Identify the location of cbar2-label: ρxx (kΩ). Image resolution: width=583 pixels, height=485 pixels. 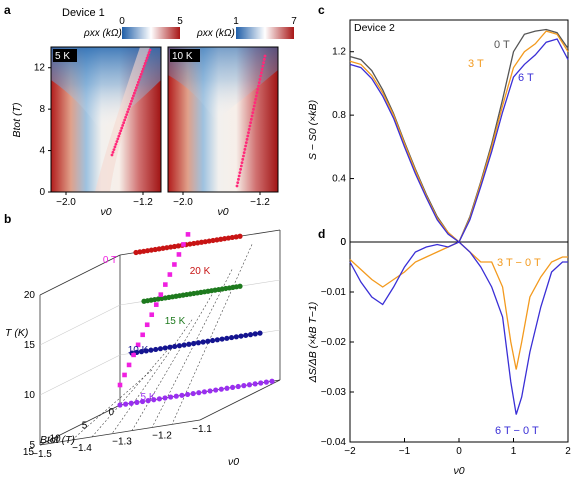
(215, 33).